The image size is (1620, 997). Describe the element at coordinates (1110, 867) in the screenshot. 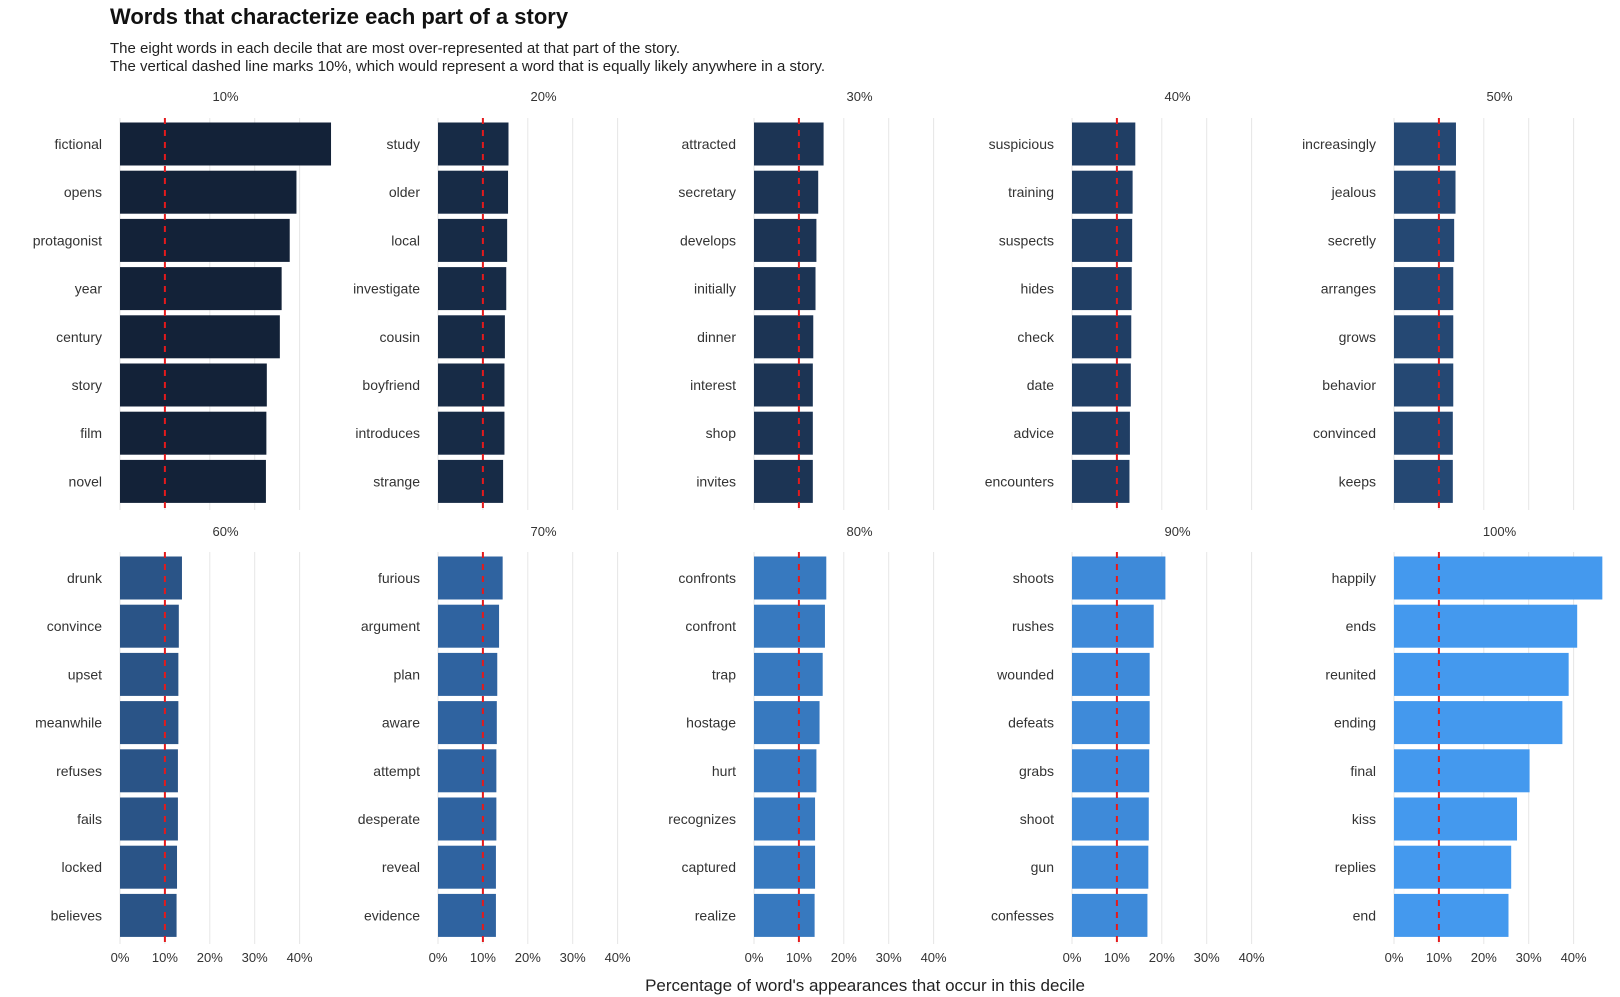

I see `bar-90-gun` at that location.